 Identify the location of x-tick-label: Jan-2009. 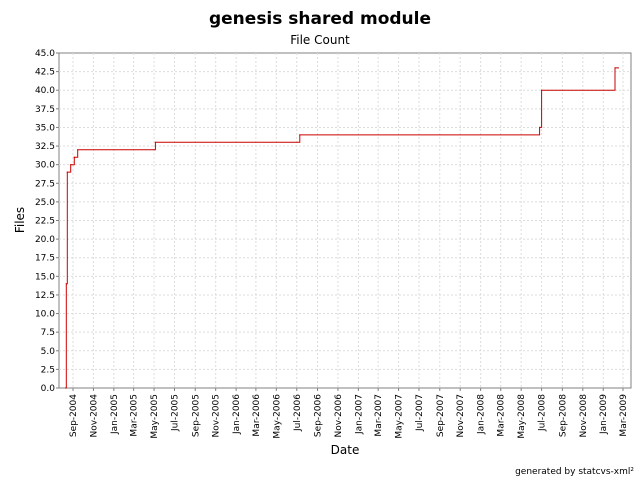
(604, 414).